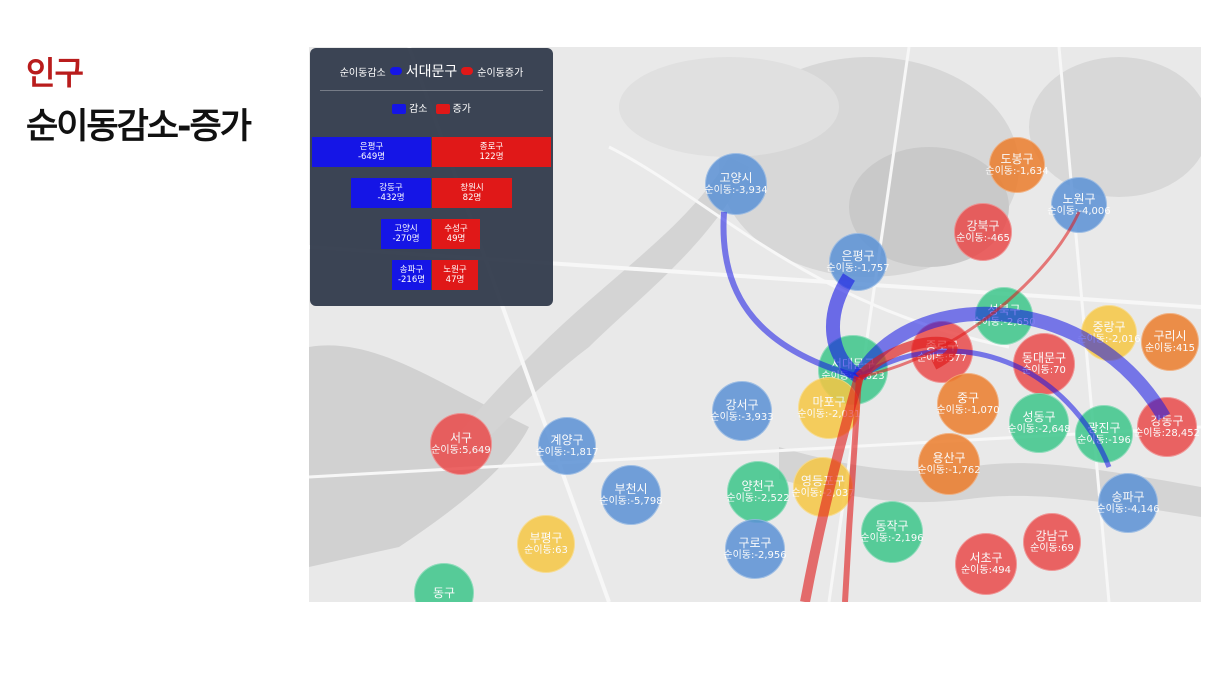 This screenshot has height=684, width=1216. I want to click on district-bubble: 고양시 순이동:-3,934, so click(736, 184).